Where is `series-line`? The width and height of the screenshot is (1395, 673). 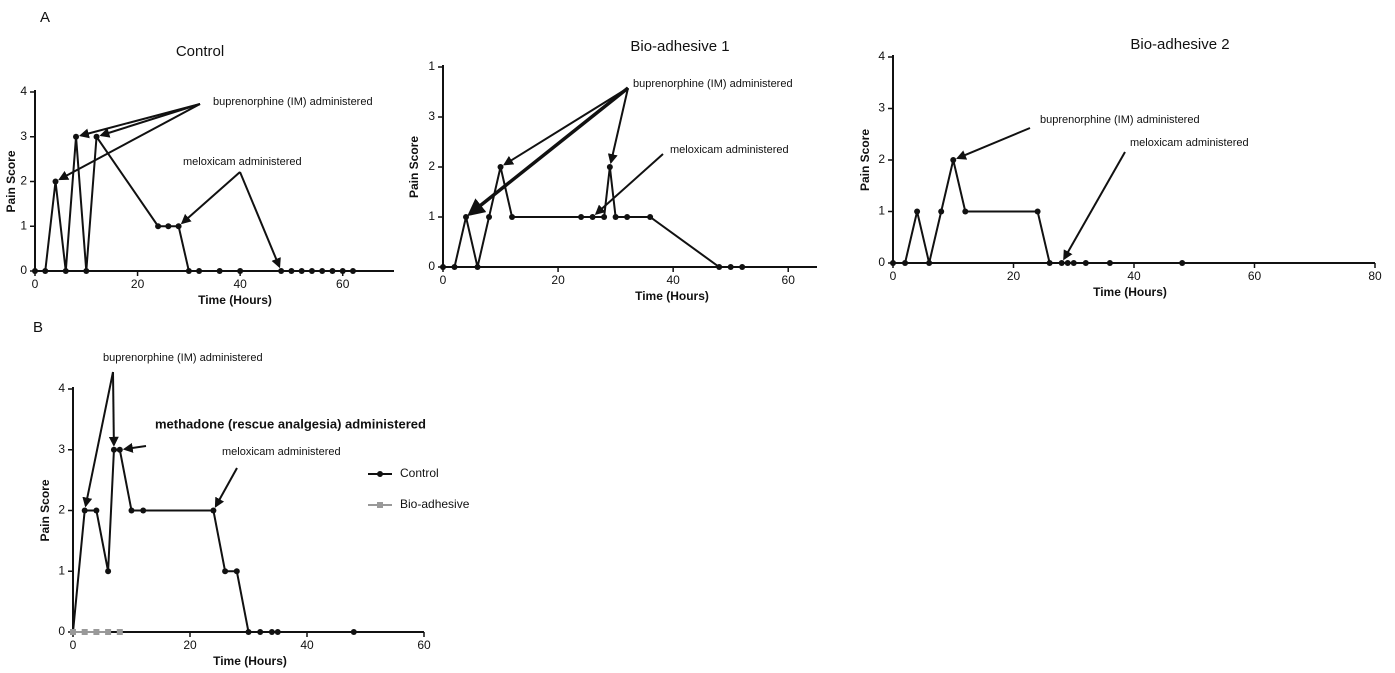
series-line is located at coordinates (213, 540).